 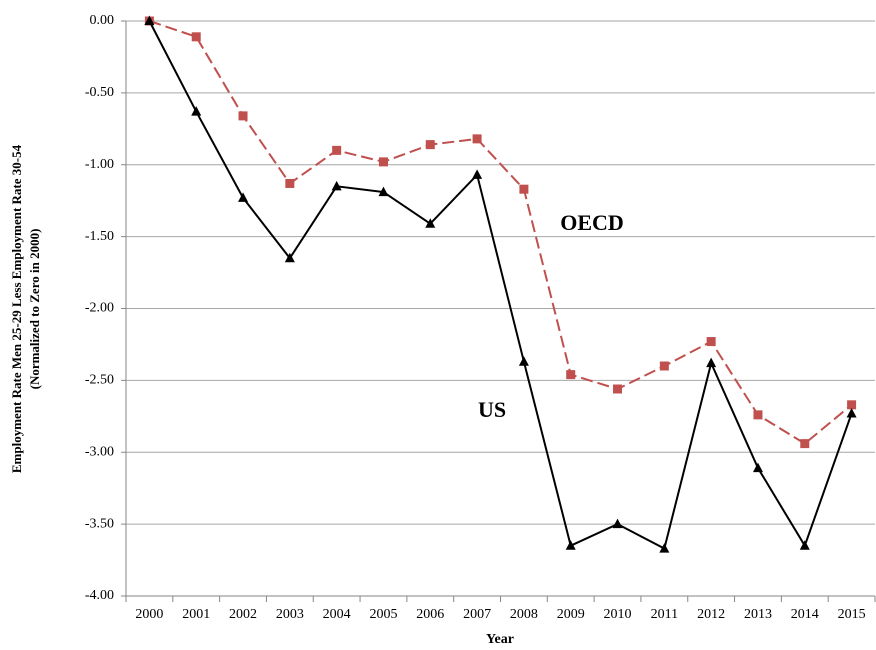 I want to click on x-tick-label: 2007, so click(x=477, y=614).